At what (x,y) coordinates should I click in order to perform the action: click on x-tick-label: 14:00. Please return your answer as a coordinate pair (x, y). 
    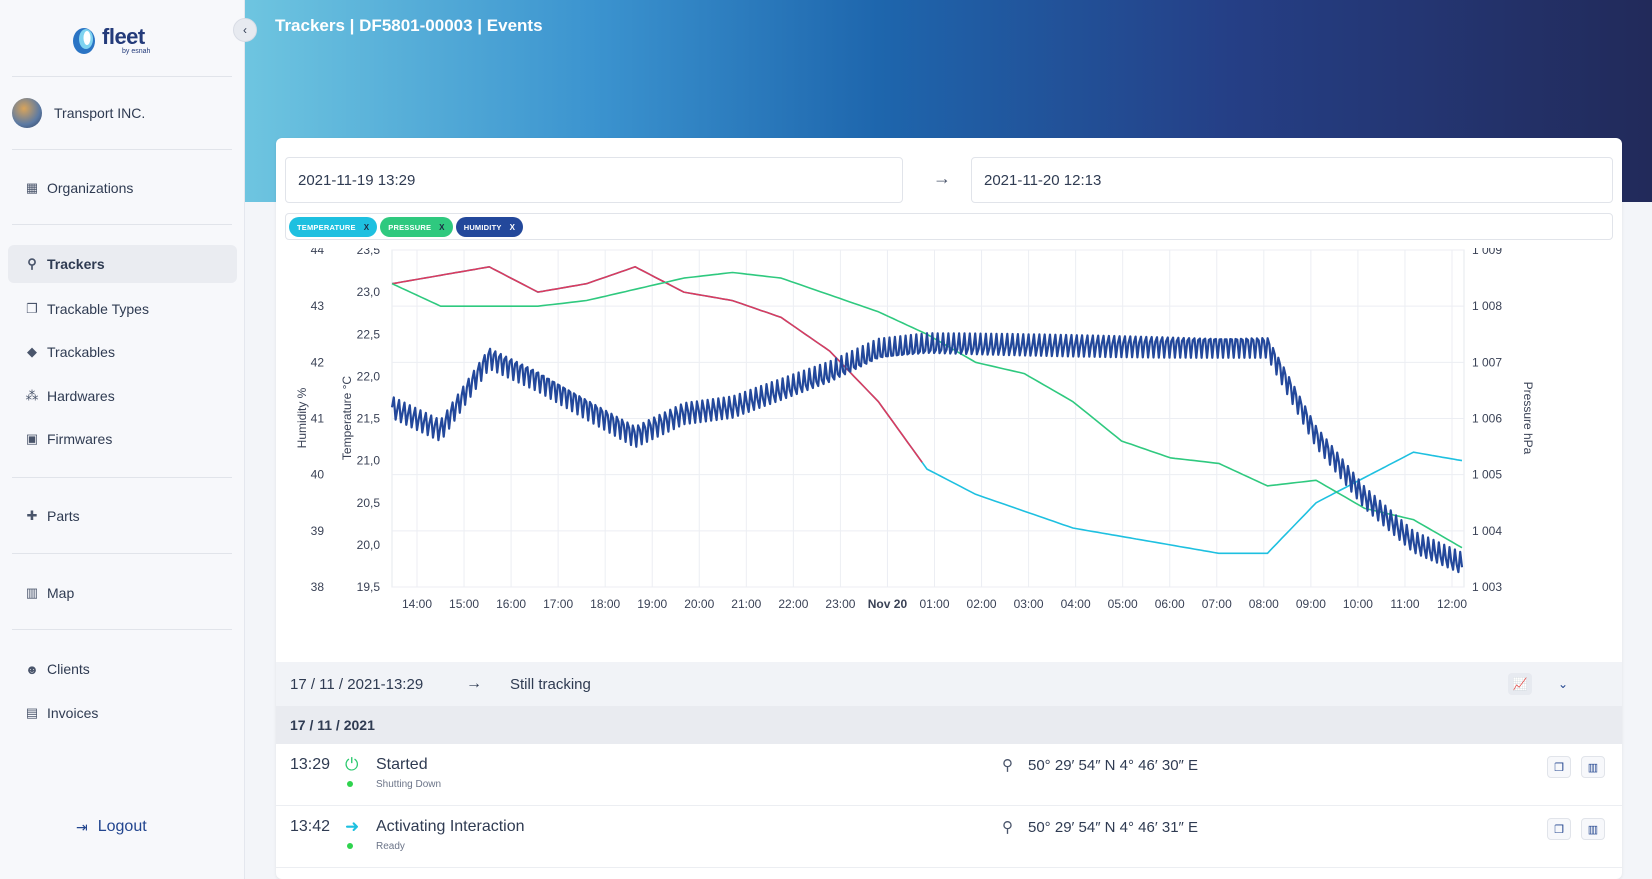
    Looking at the image, I should click on (417, 604).